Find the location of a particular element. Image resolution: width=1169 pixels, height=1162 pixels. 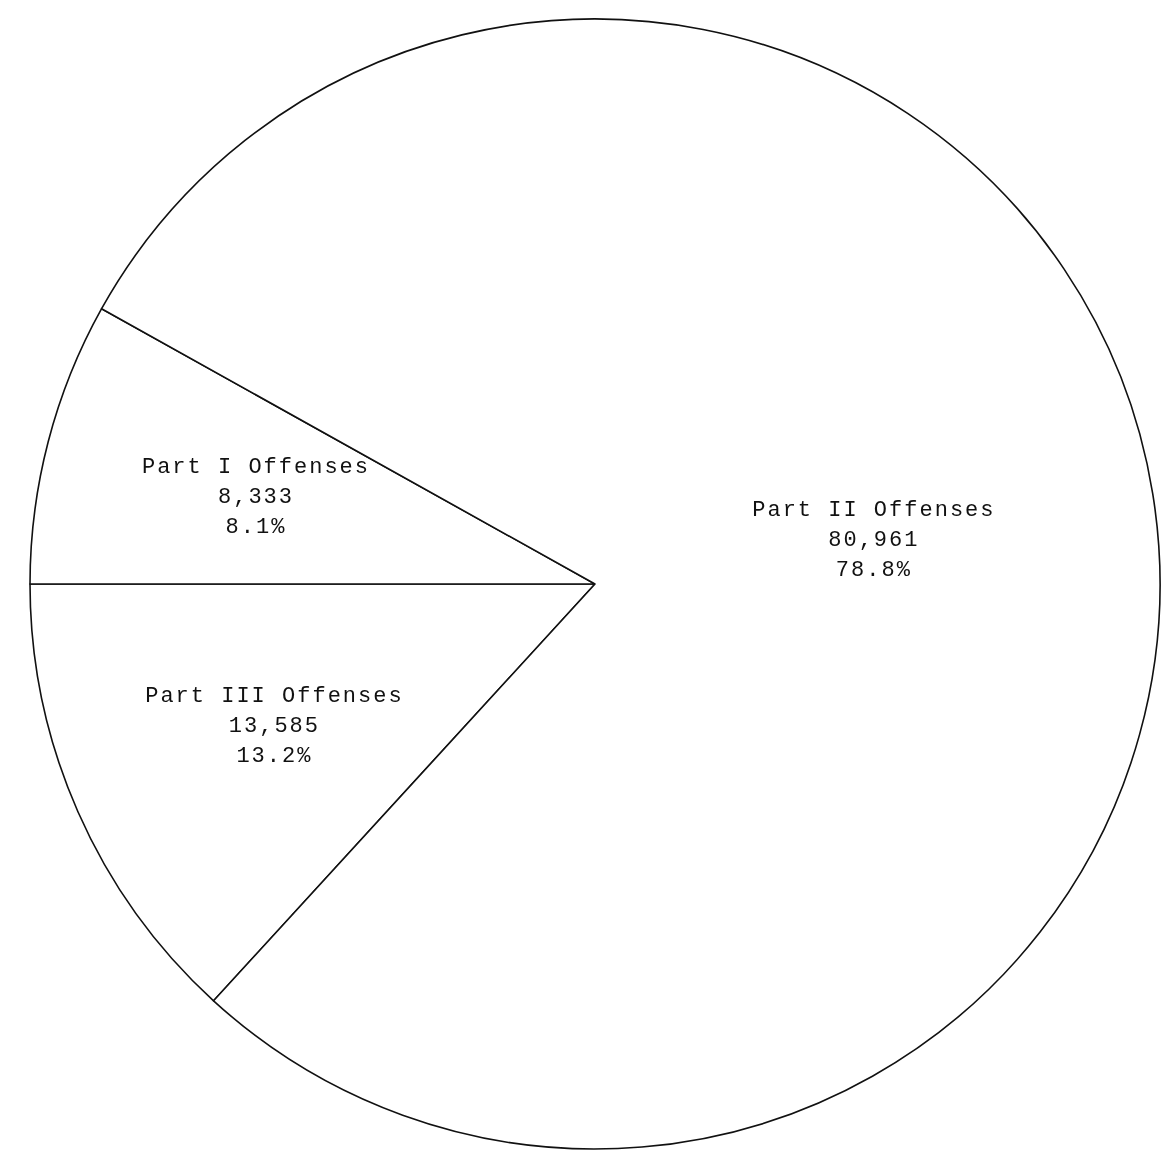

data-label: 80,961 78.8% is located at coordinates (874, 555).